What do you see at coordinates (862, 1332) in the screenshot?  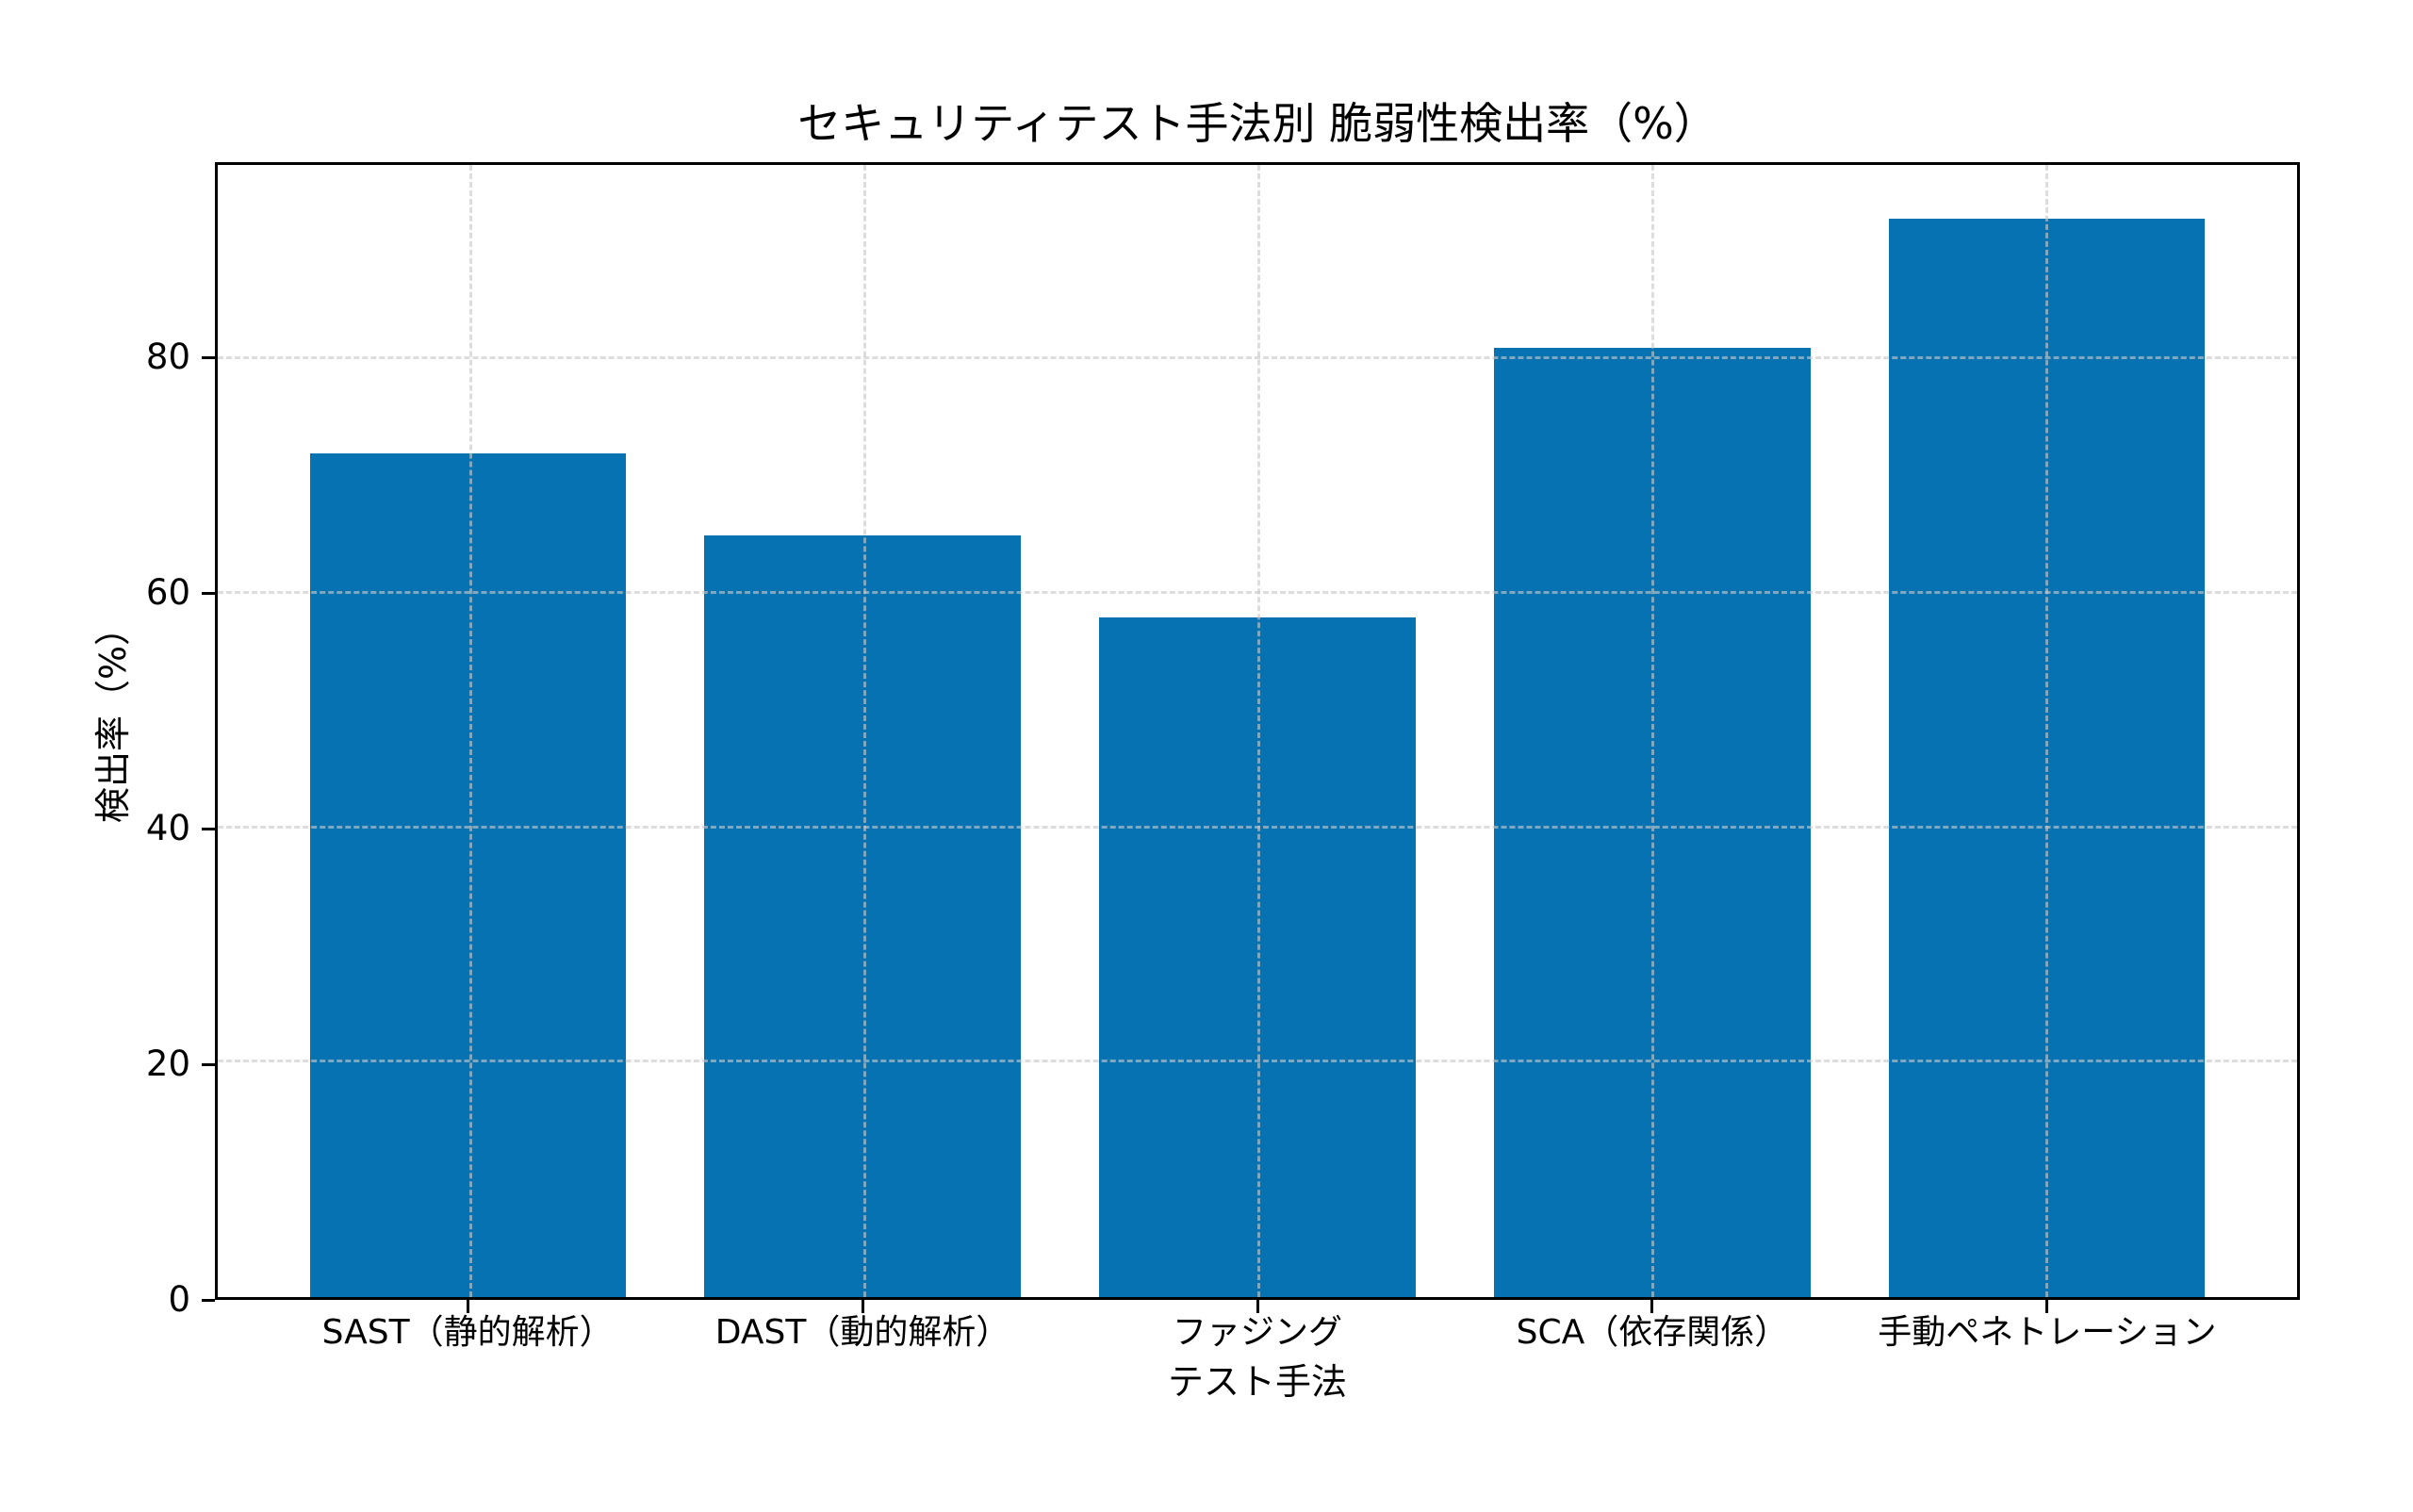 I see `x-tick-label: DAST（動的解析）` at bounding box center [862, 1332].